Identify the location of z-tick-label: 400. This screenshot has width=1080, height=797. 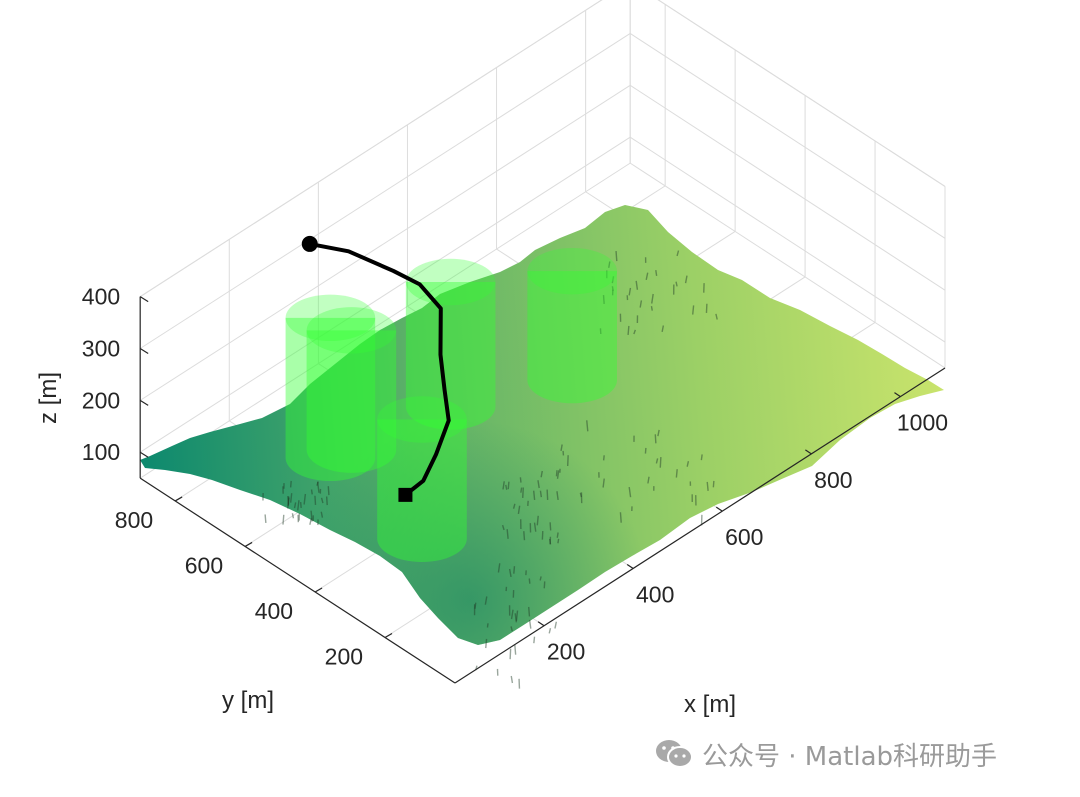
(101, 297).